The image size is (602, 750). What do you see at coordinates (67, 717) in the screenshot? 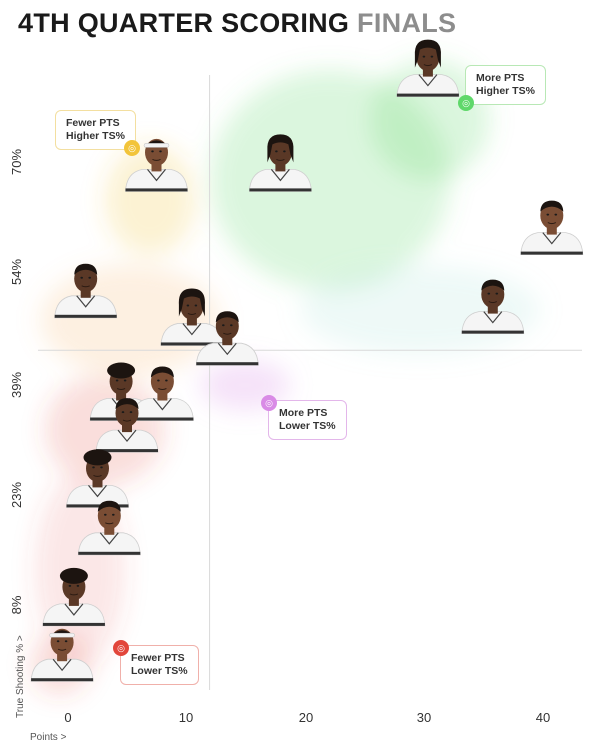
I see `x-tick-label: 0` at bounding box center [67, 717].